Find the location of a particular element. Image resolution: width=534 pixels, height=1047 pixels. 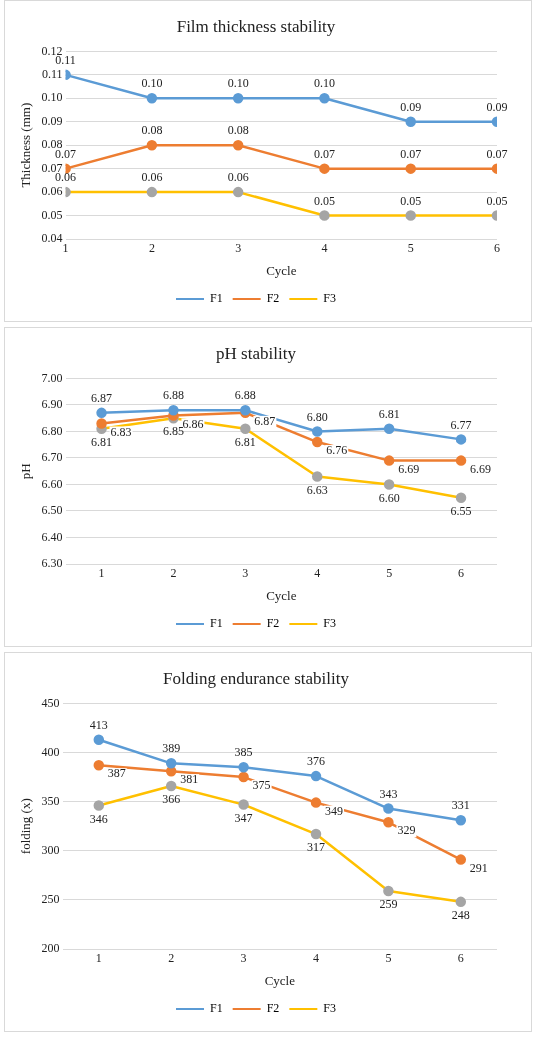

y-tick-label: 6.90 is located at coordinates (52, 404).